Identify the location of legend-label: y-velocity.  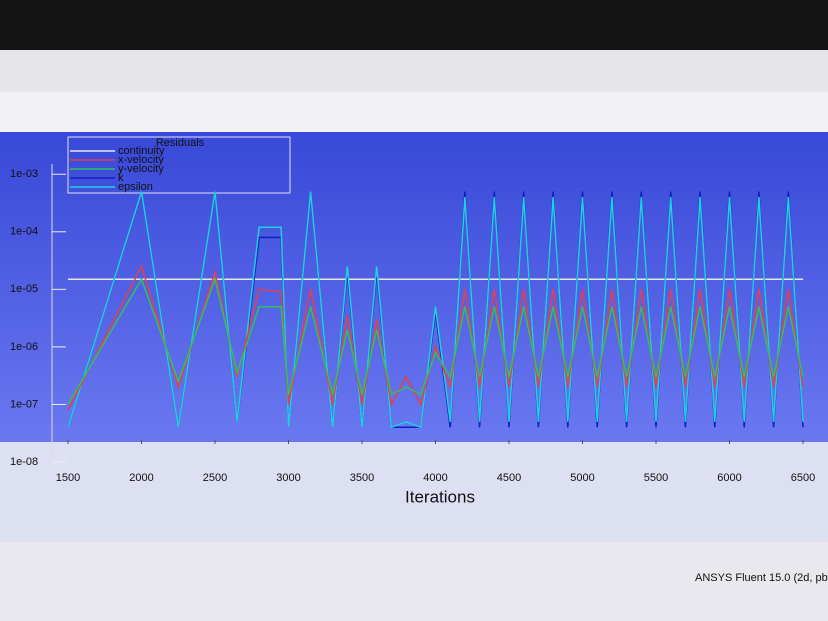
(141, 169).